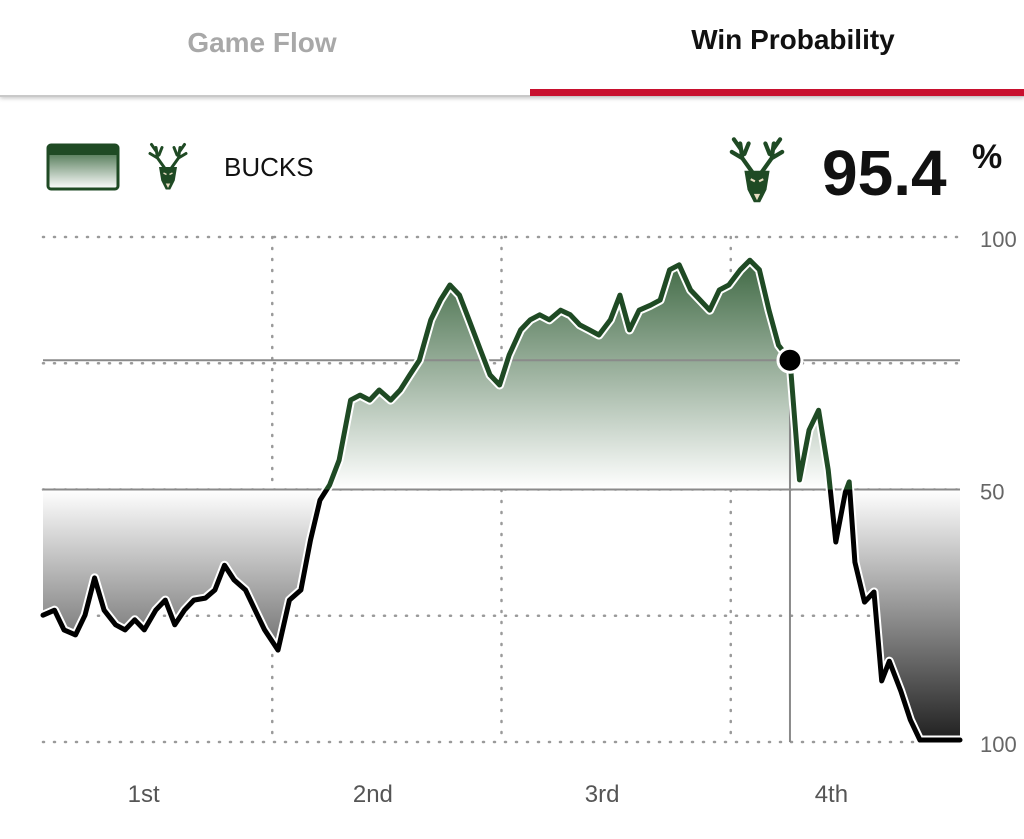 The image size is (1024, 839). What do you see at coordinates (987, 157) in the screenshot?
I see `probability-unit: %` at bounding box center [987, 157].